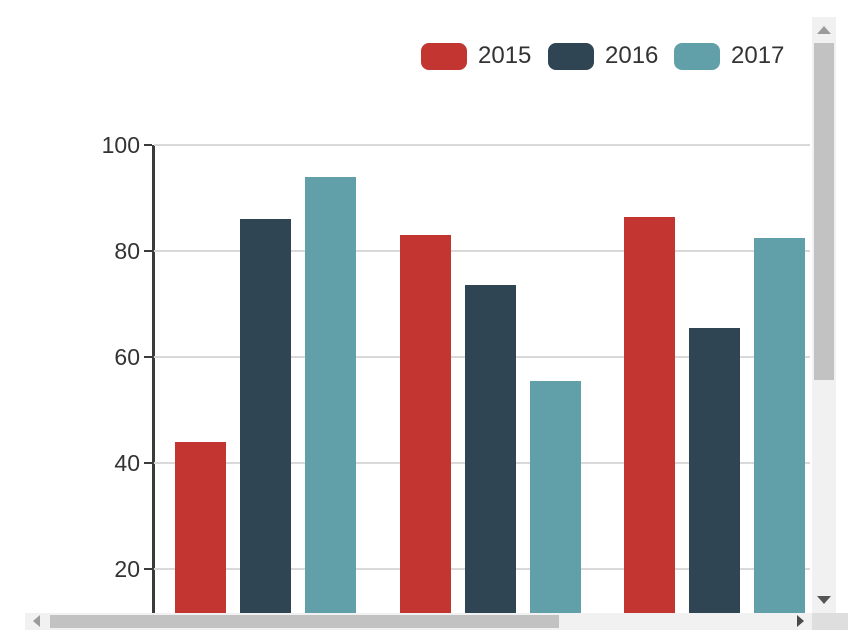 This screenshot has height=630, width=848. Describe the element at coordinates (425, 424) in the screenshot. I see `bar-2015-group2` at that location.